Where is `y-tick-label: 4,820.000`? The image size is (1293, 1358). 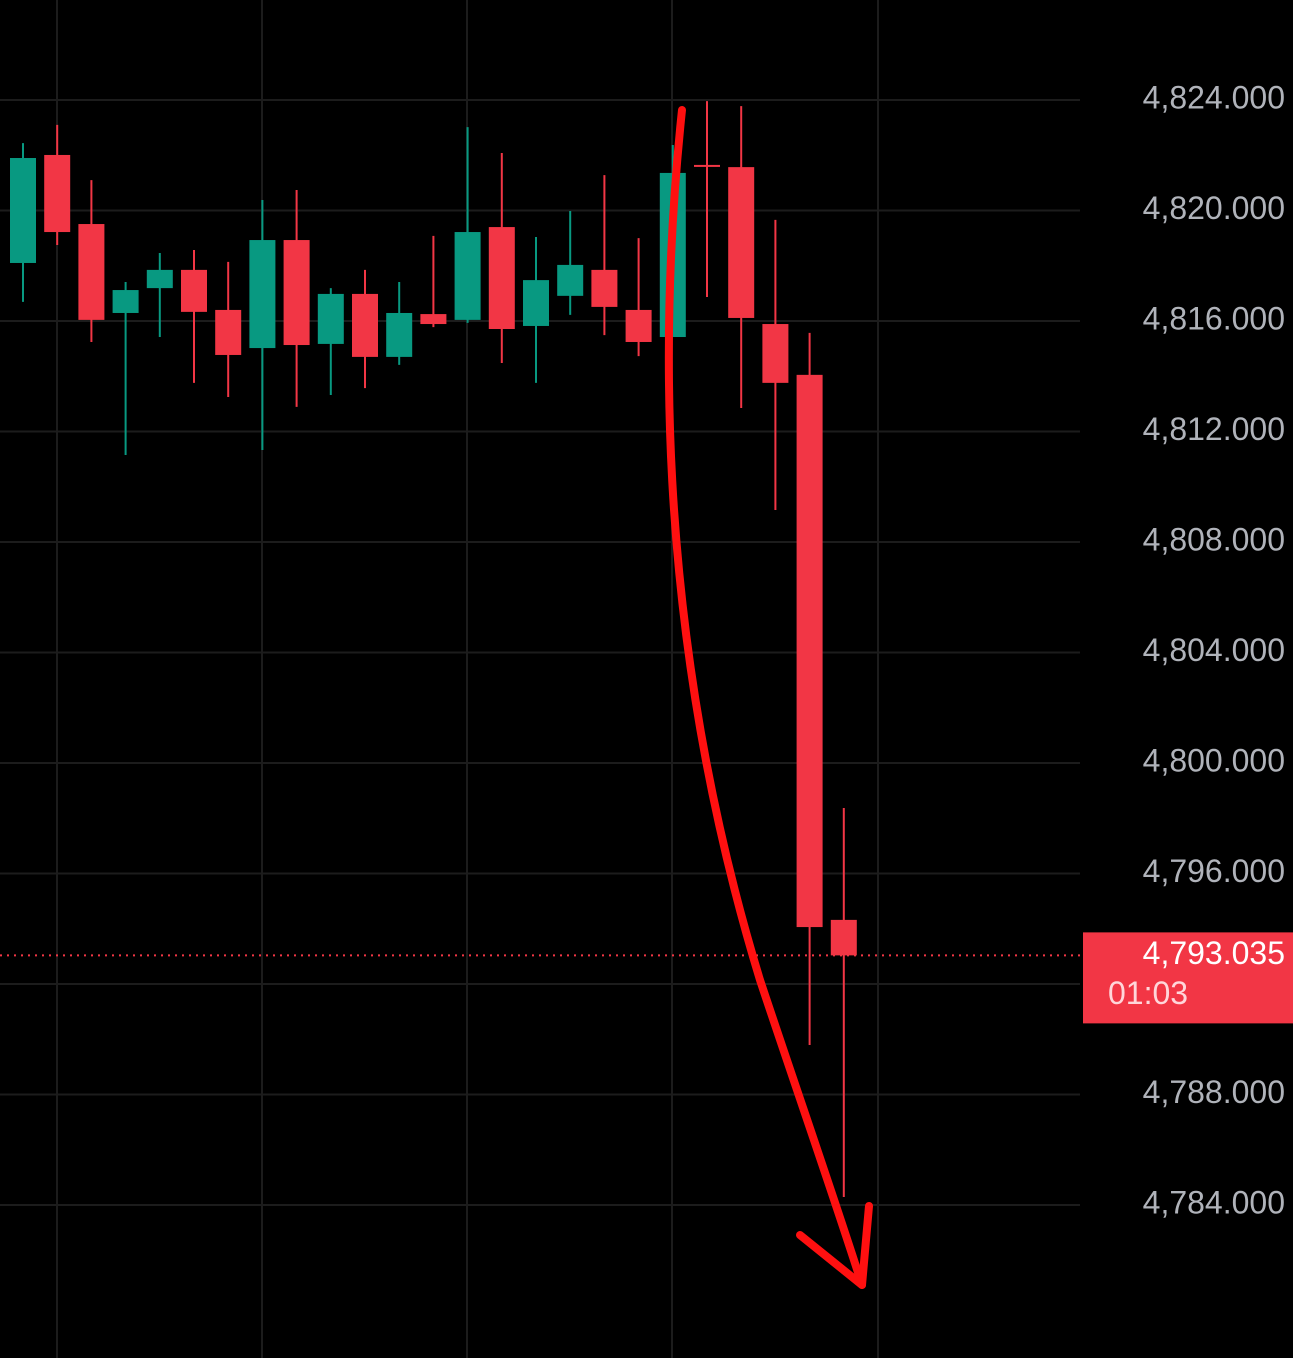
y-tick-label: 4,820.000 is located at coordinates (1214, 208).